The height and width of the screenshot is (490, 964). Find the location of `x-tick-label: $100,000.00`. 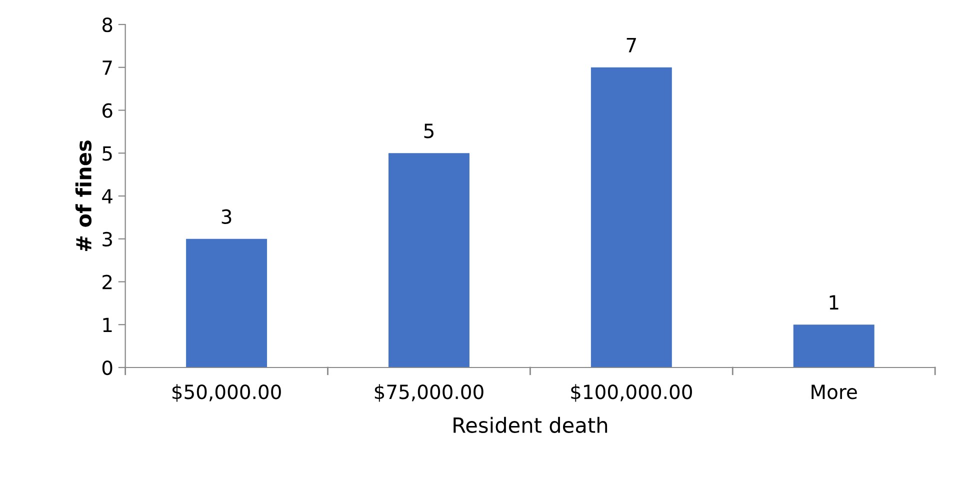

x-tick-label: $100,000.00 is located at coordinates (631, 393).